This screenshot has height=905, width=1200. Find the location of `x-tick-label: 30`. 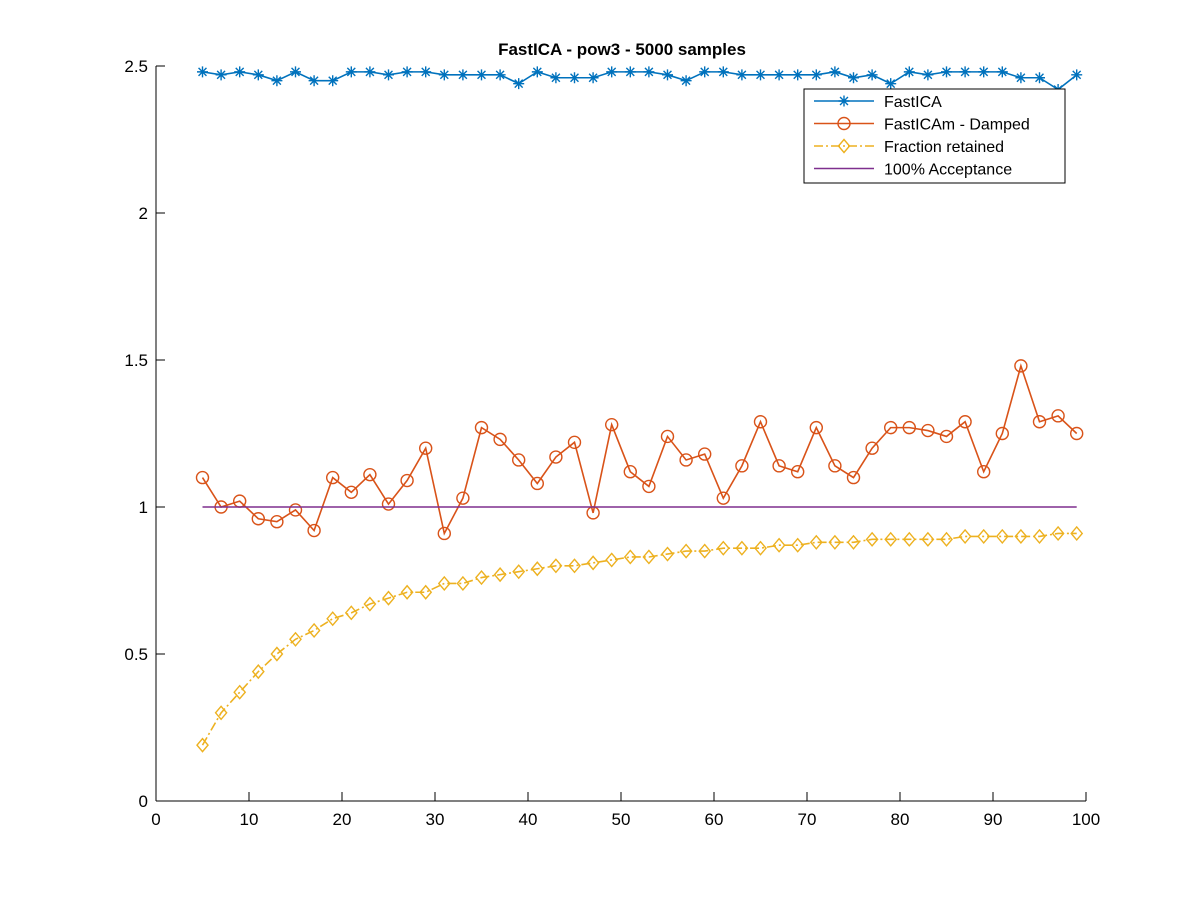

x-tick-label: 30 is located at coordinates (435, 819).